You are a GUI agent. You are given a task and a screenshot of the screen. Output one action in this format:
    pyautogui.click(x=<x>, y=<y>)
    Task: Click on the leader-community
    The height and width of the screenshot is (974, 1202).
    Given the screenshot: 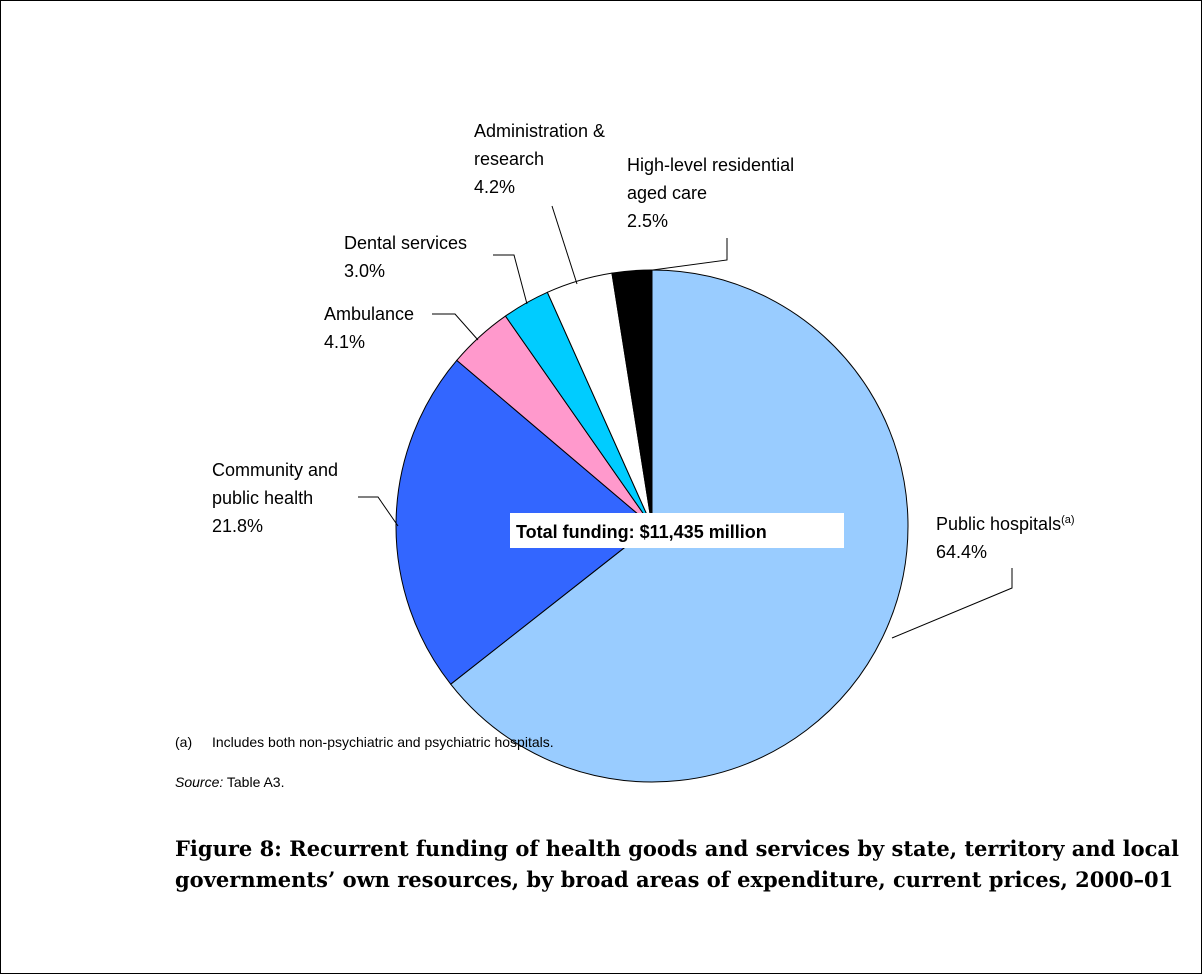 What is the action you would take?
    pyautogui.click(x=378, y=511)
    